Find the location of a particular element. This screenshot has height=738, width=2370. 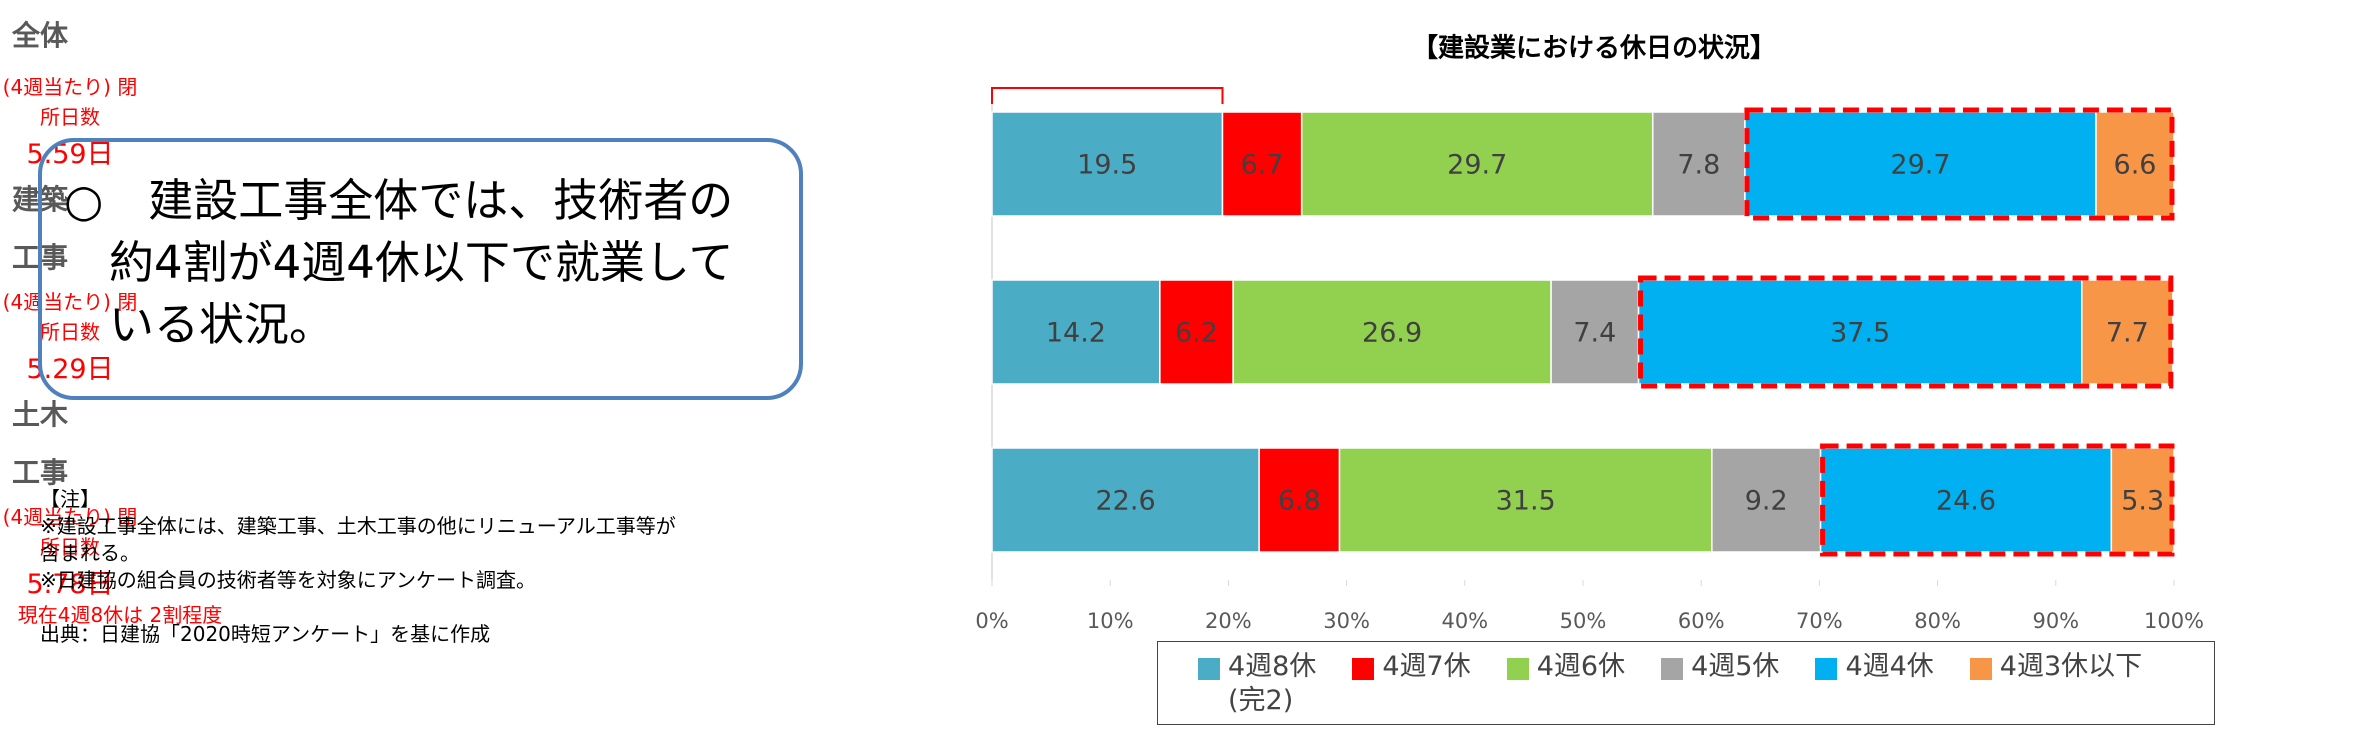

callout-box: ○ 建設工事全体では、技術者の 約4割が4週4休以下で就業して いる状況。 is located at coordinates (420, 269).